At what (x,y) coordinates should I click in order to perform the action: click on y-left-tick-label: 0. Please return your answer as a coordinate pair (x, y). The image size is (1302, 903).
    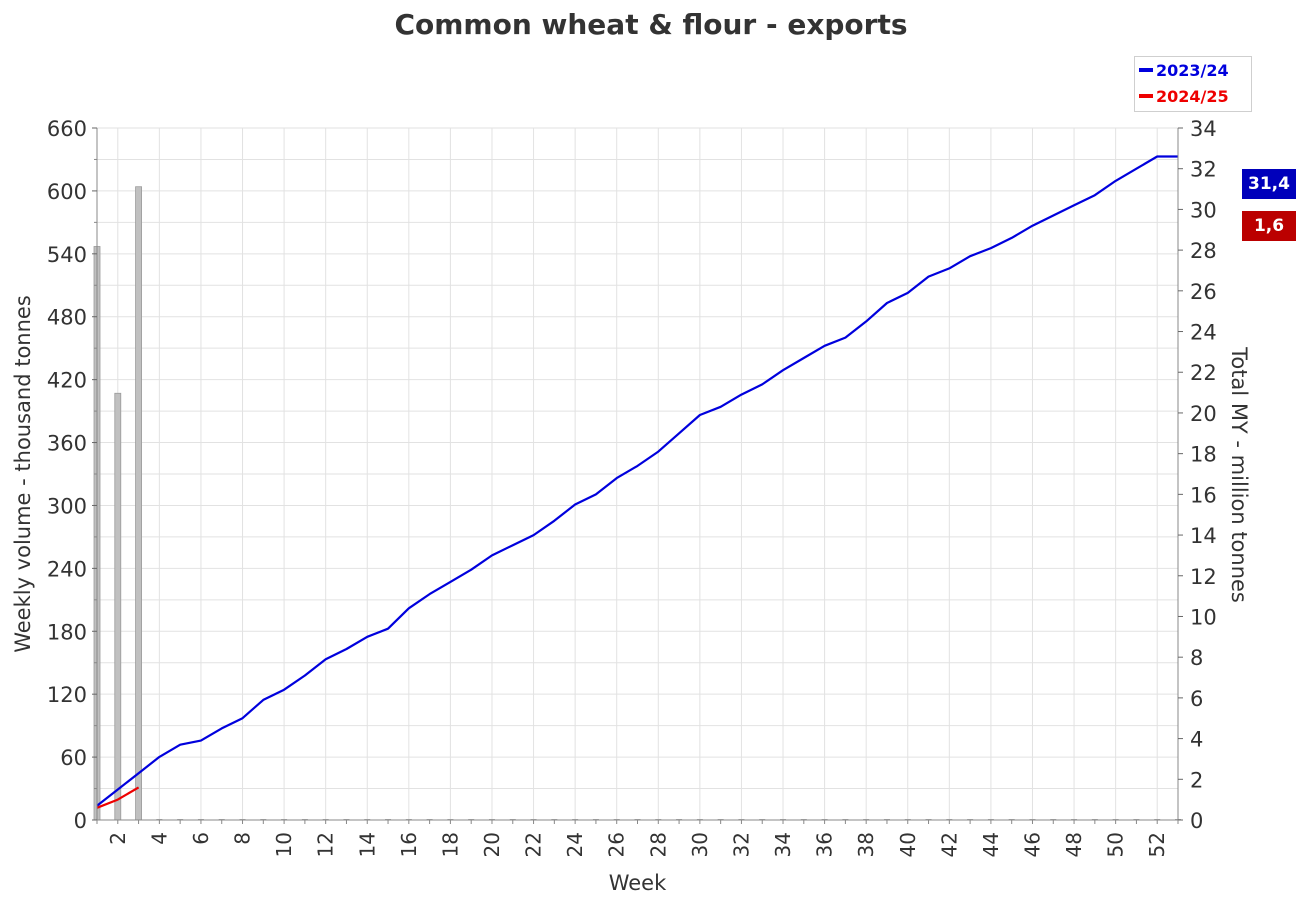
    Looking at the image, I should click on (80, 821).